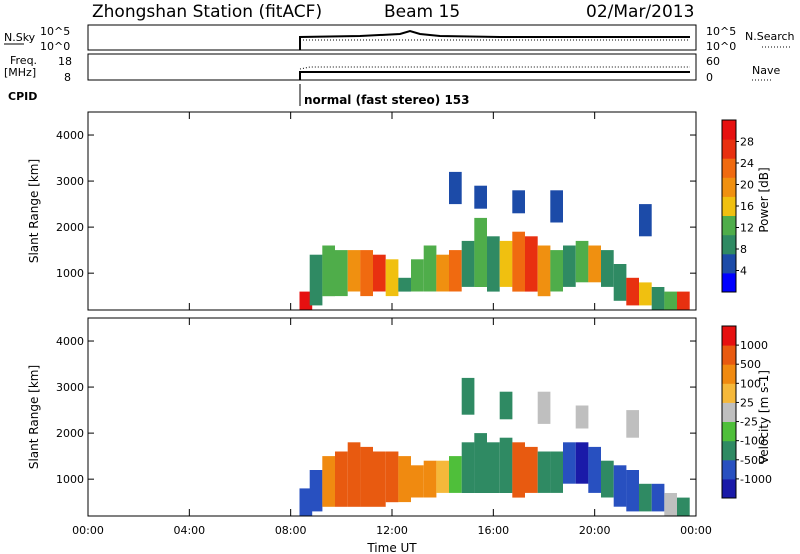 The width and height of the screenshot is (800, 554). What do you see at coordinates (747, 185) in the screenshot?
I see `power-colorbar-tick-label-4: 20` at bounding box center [747, 185].